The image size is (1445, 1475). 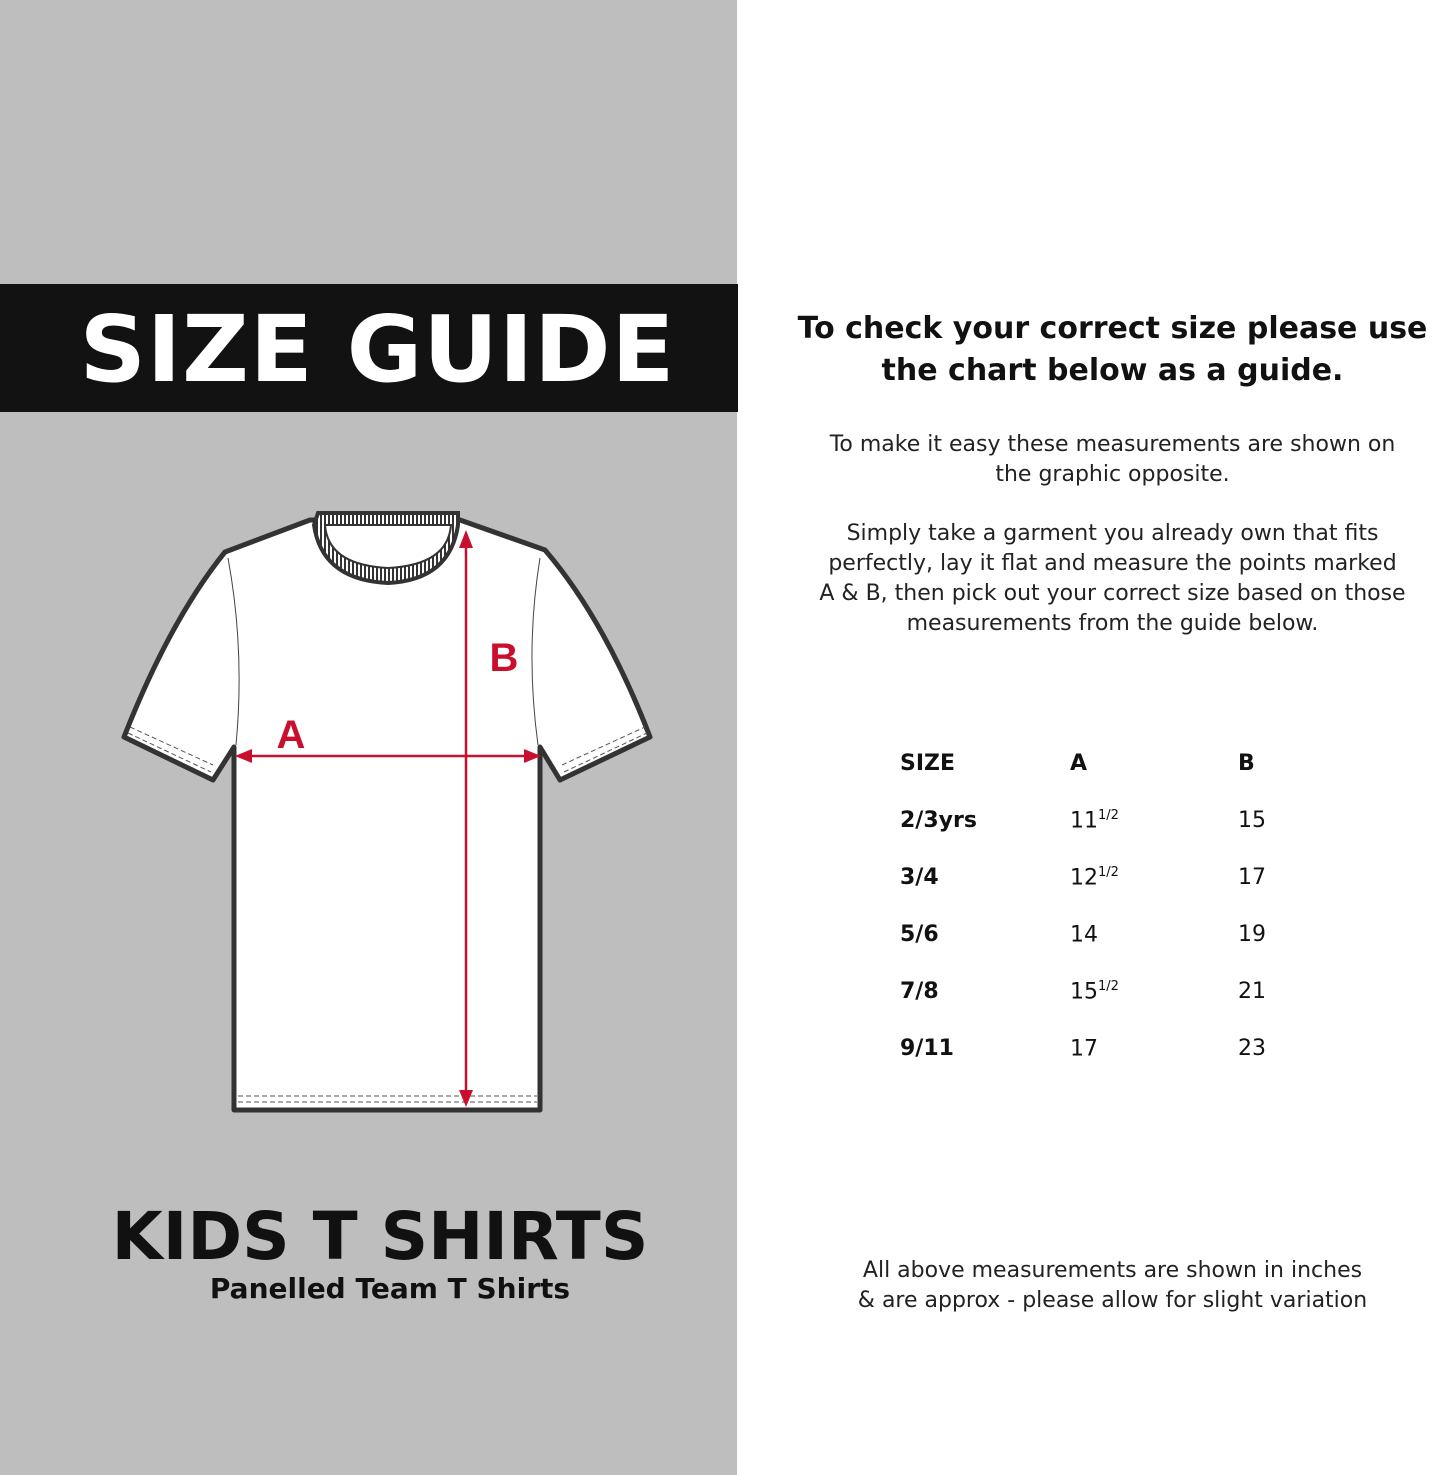 What do you see at coordinates (919, 877) in the screenshot?
I see `size-cell: 3/4` at bounding box center [919, 877].